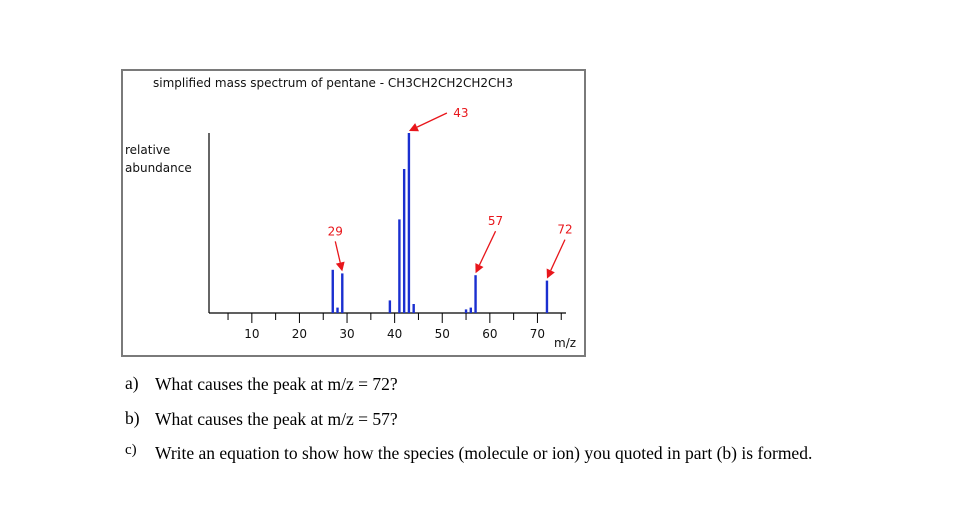 This screenshot has width=968, height=514. Describe the element at coordinates (565, 343) in the screenshot. I see `x-axis-label: m/z` at that location.